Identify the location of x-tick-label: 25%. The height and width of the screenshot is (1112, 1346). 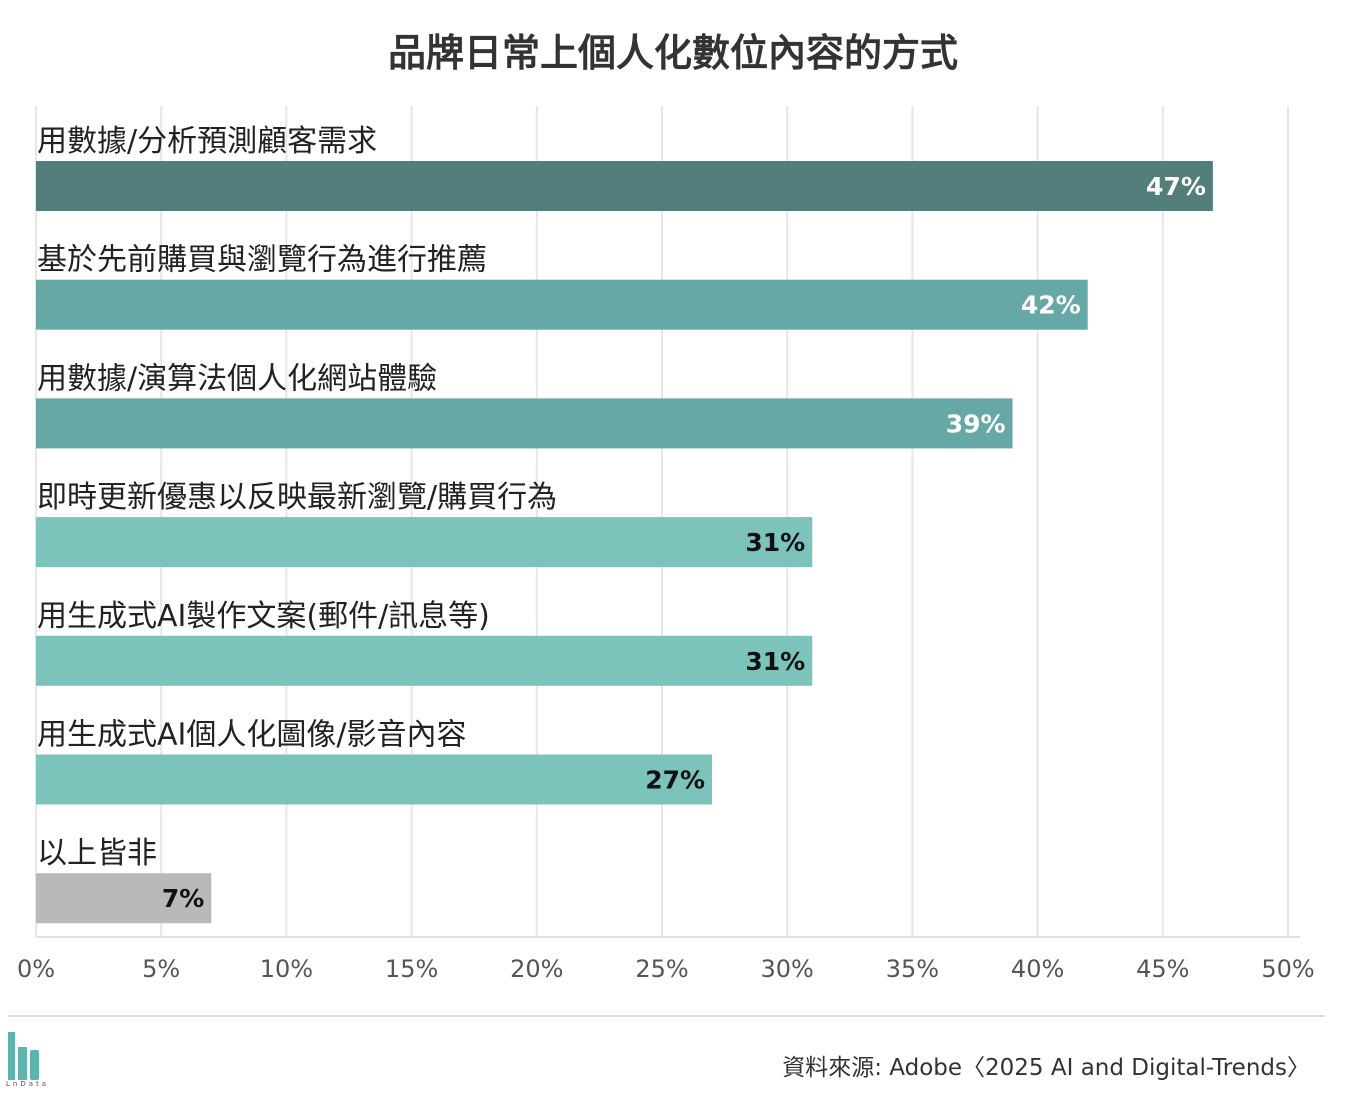
(661, 969).